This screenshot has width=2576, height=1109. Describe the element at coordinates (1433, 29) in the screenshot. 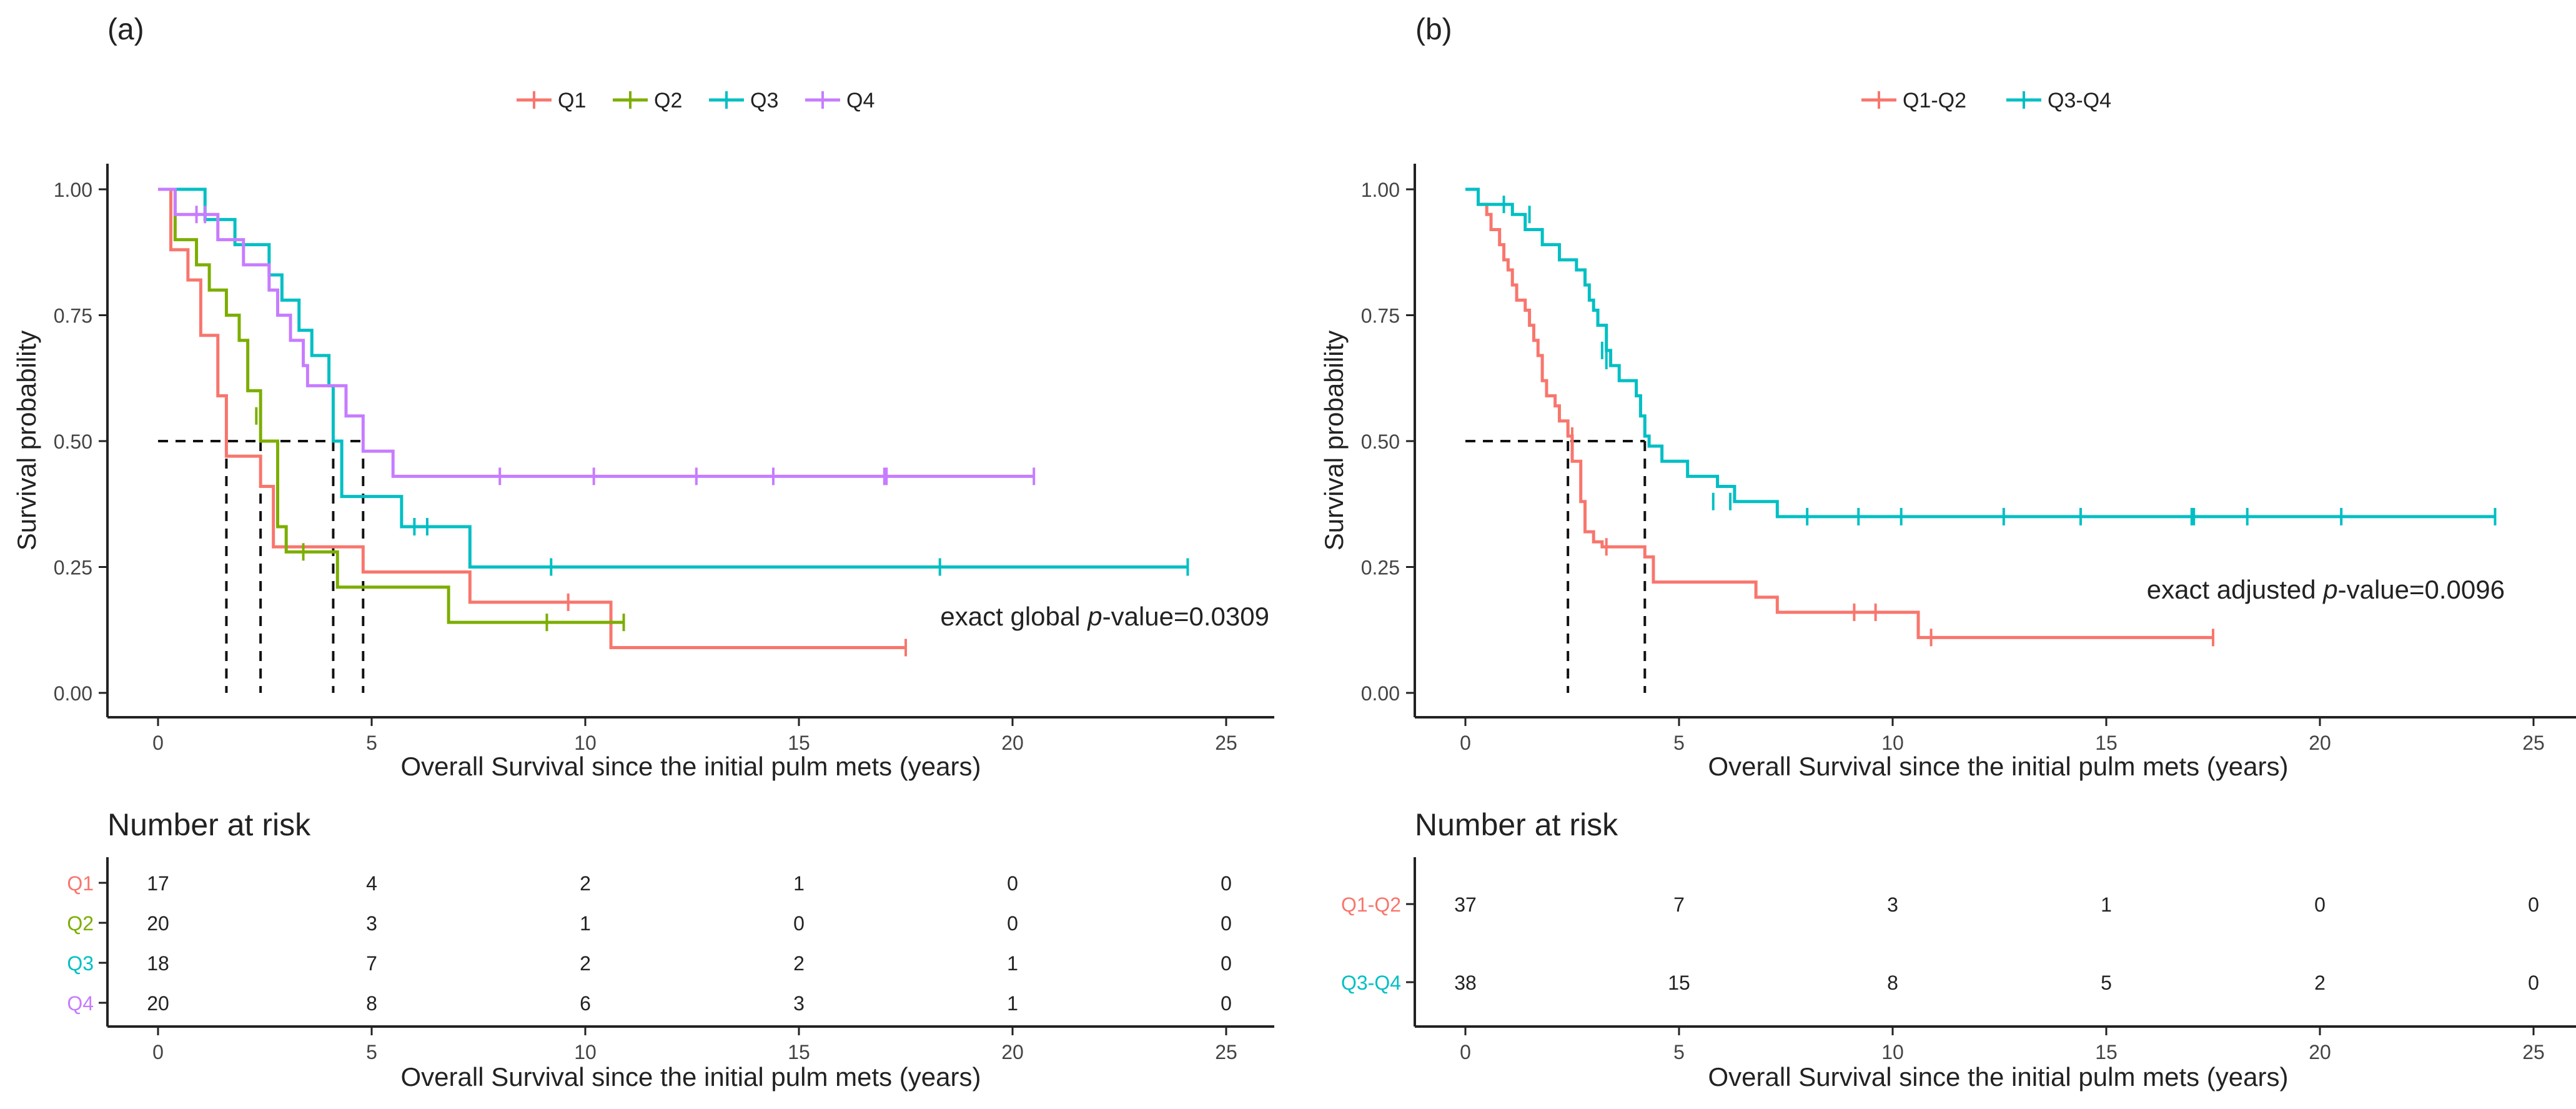

I see `panel-label: (b)` at that location.